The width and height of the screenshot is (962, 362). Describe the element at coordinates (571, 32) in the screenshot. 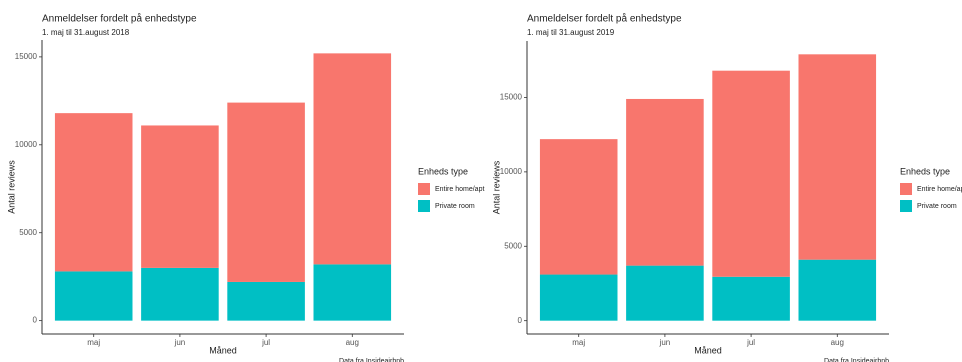

I see `chart-subtitle: 1. maj til 31.august 2019` at that location.